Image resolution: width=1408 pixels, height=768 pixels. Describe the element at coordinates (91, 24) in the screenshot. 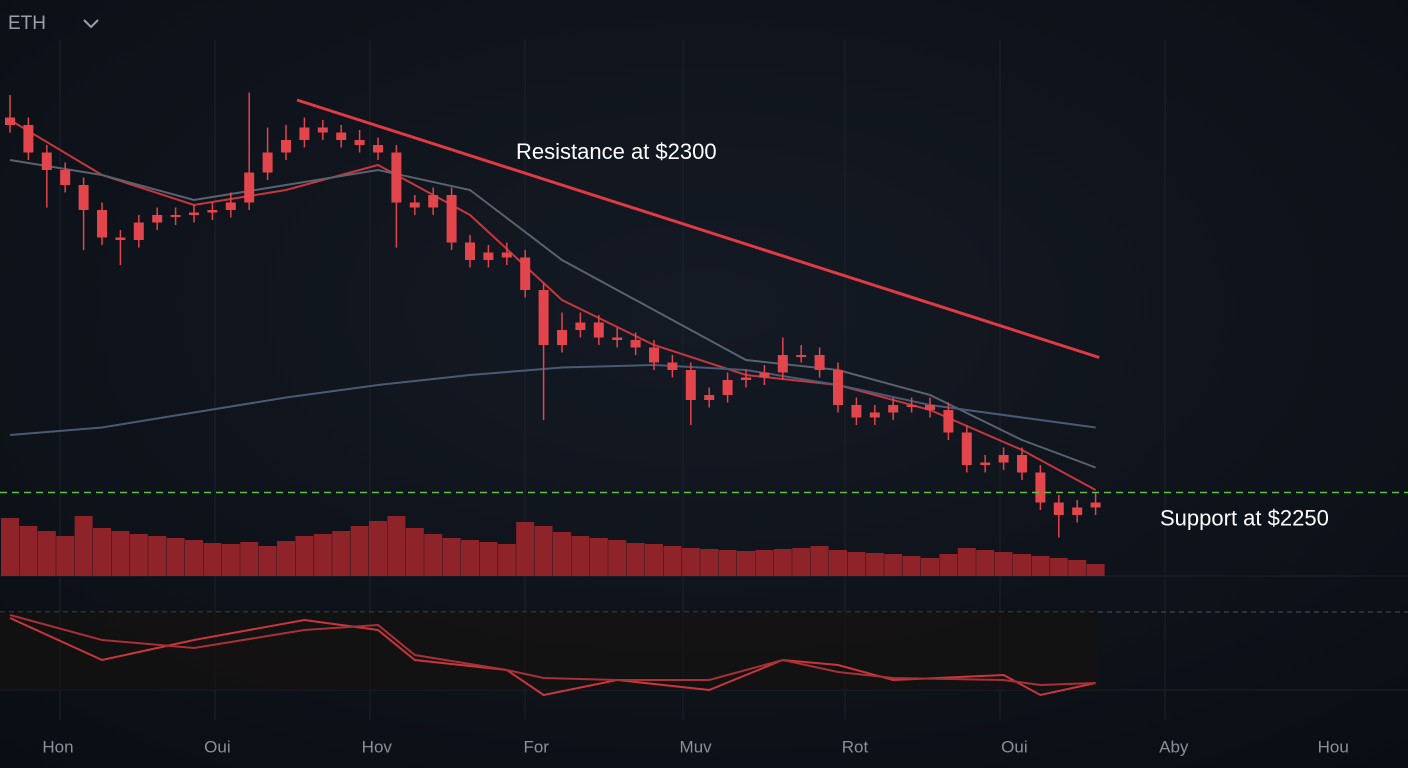

I see `symbol-dropdown` at that location.